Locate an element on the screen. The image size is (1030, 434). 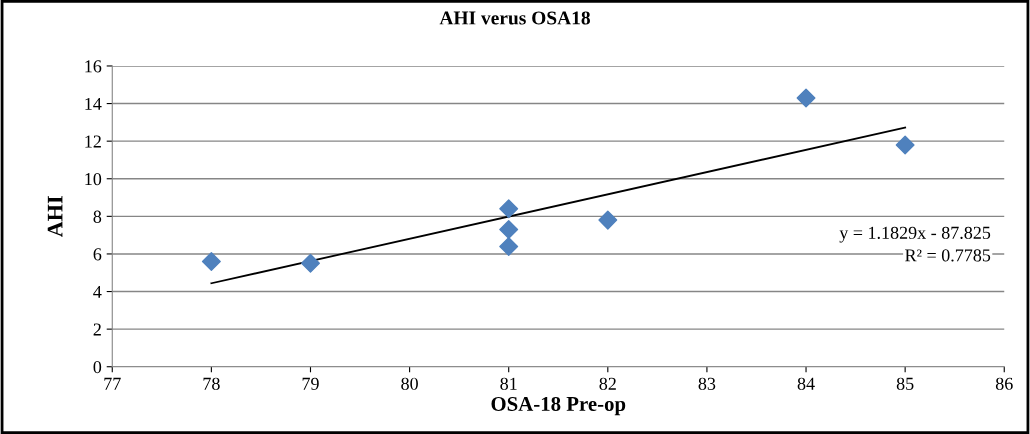
y-tick-label: 16 is located at coordinates (93, 66).